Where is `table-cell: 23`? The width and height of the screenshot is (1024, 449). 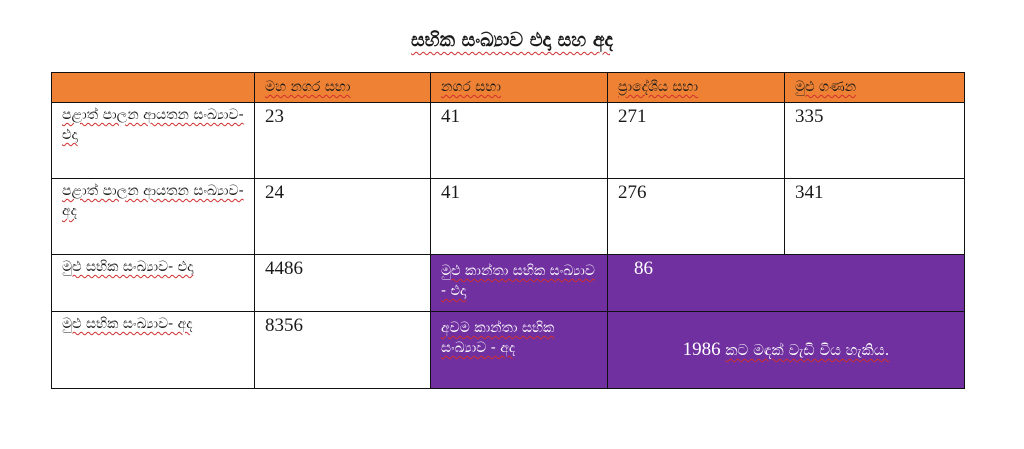
table-cell: 23 is located at coordinates (342, 140).